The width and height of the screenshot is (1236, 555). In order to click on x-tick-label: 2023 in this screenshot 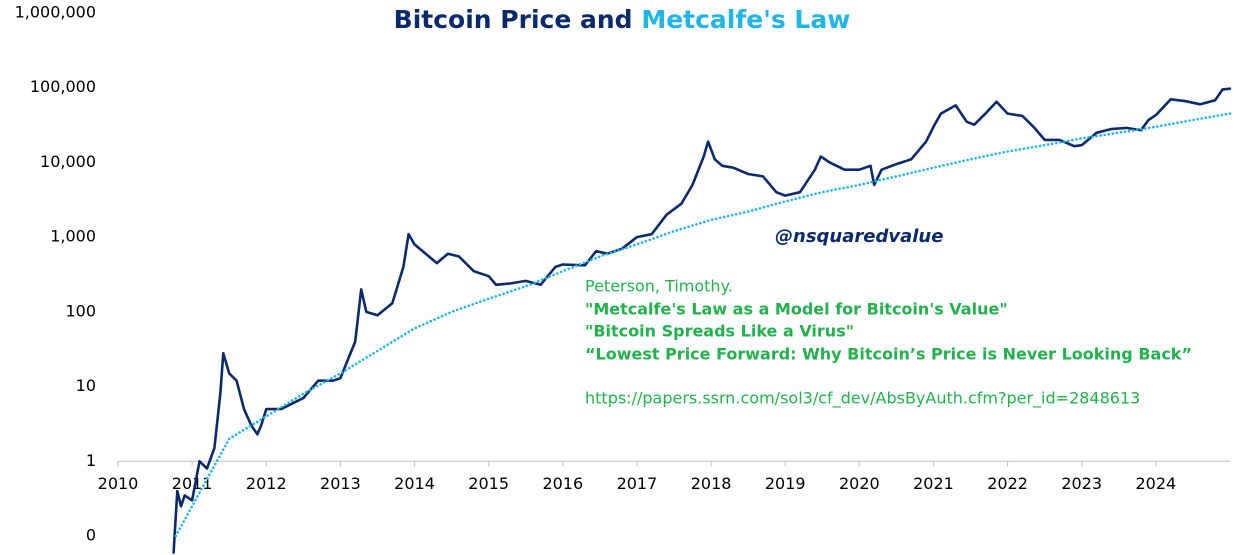, I will do `click(1081, 483)`.